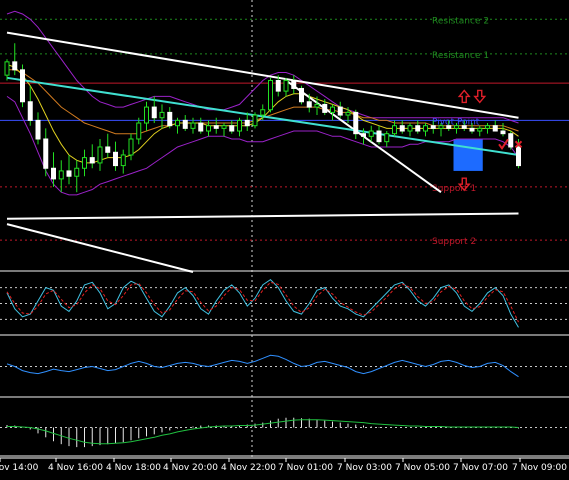  Describe the element at coordinates (468, 155) in the screenshot. I see `highlight-box` at that location.